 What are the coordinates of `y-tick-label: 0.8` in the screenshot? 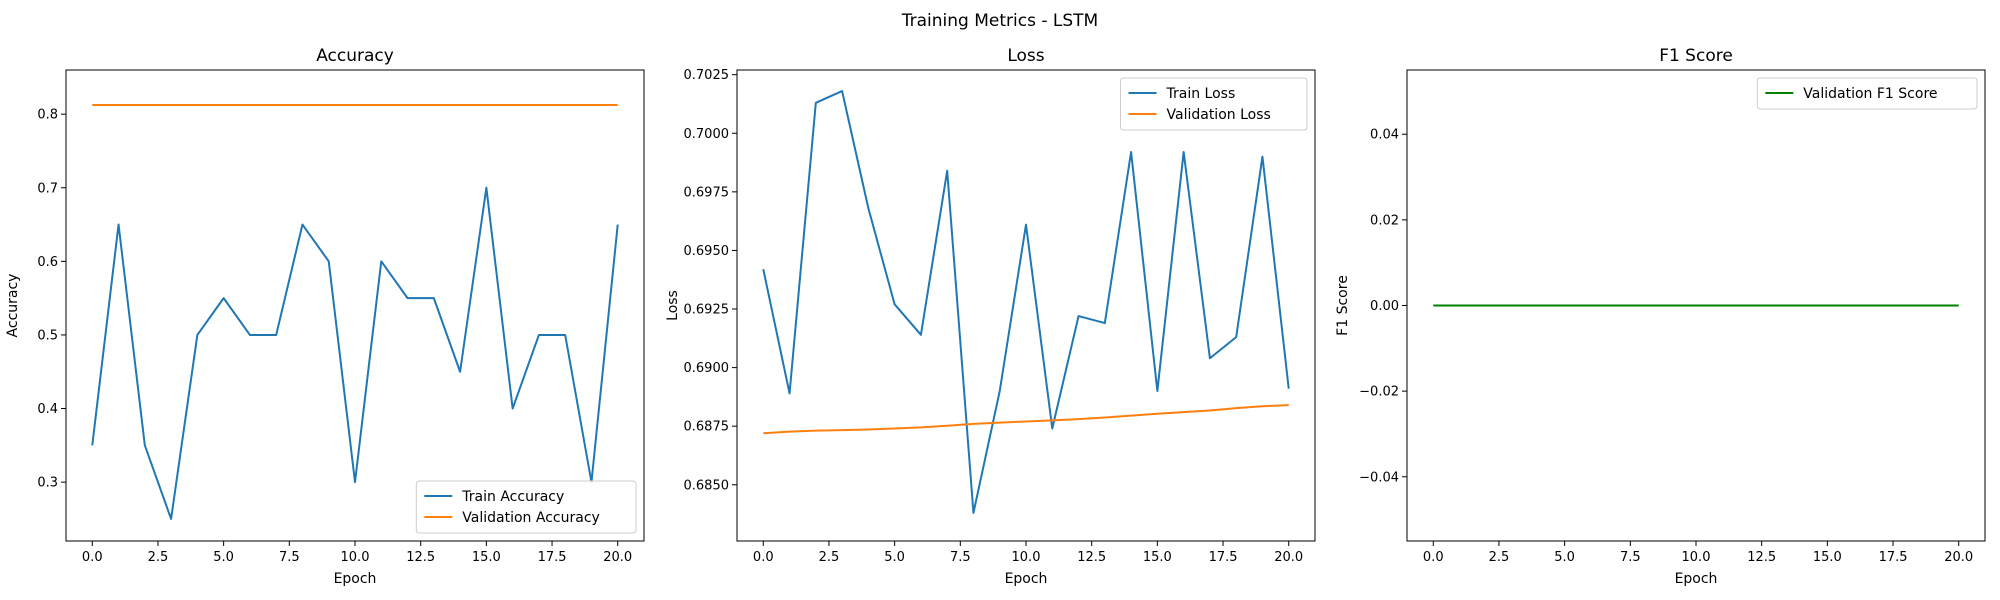 It's located at (47, 115).